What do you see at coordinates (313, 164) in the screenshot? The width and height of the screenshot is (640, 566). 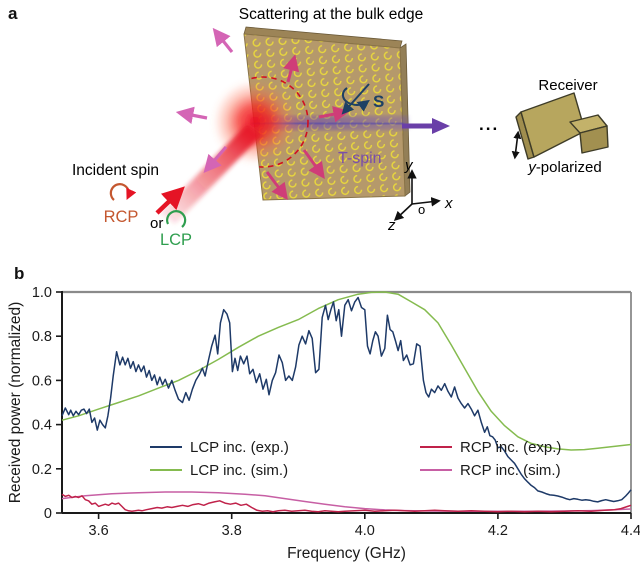 I see `slab-arrow-down-right-icon` at bounding box center [313, 164].